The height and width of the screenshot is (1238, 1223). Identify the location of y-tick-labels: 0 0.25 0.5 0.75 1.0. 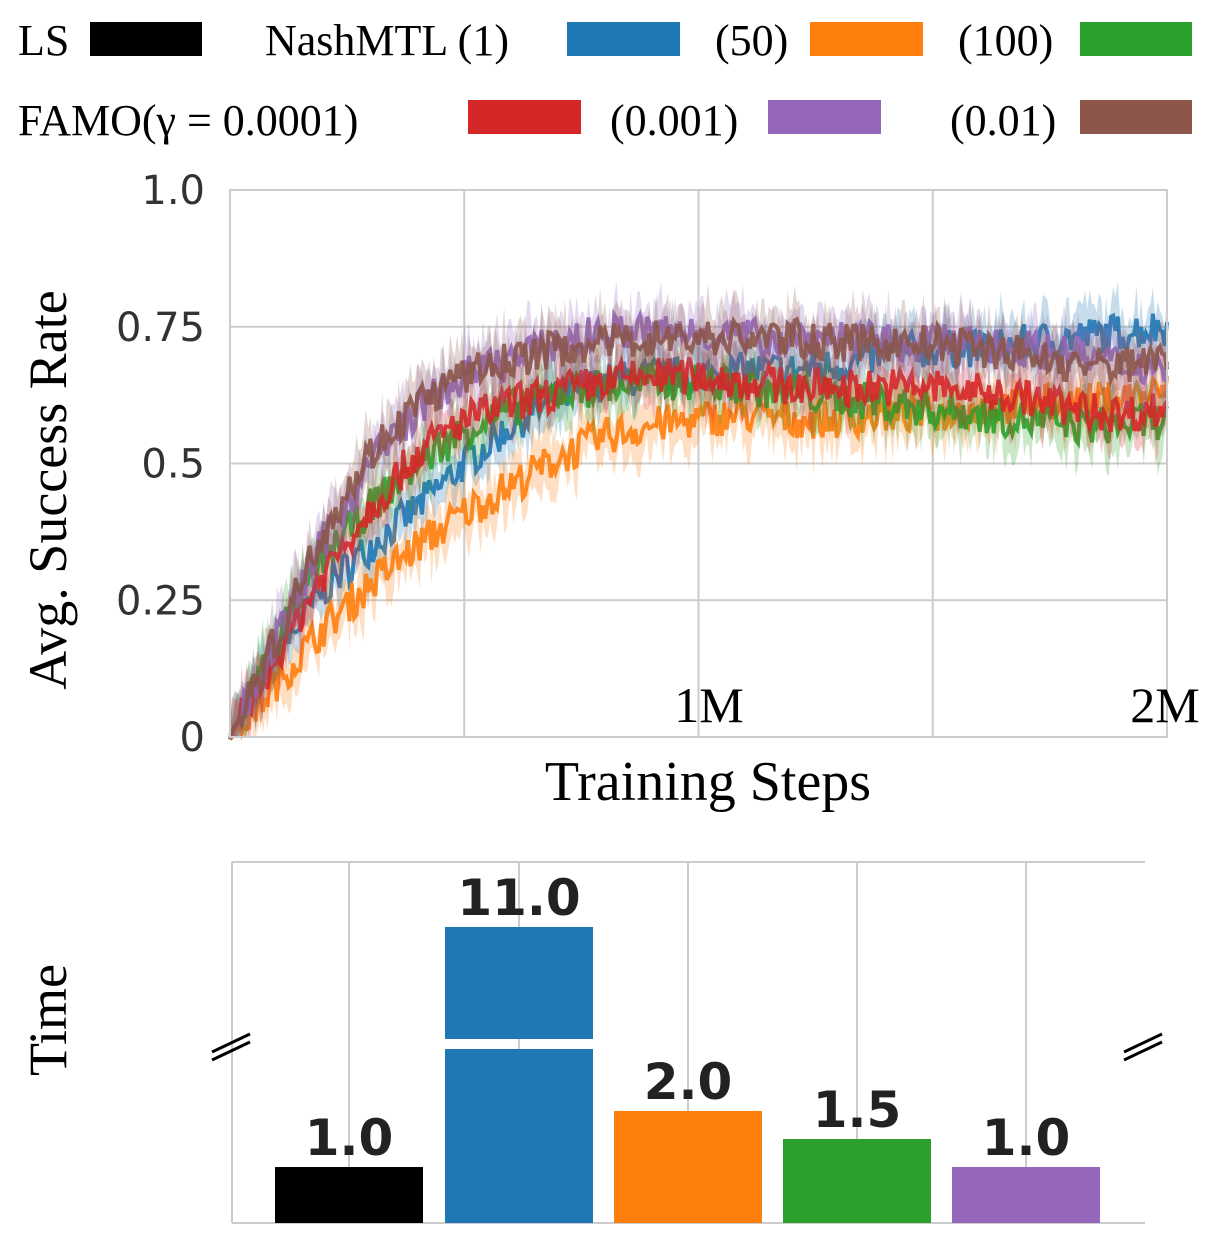
(160, 464).